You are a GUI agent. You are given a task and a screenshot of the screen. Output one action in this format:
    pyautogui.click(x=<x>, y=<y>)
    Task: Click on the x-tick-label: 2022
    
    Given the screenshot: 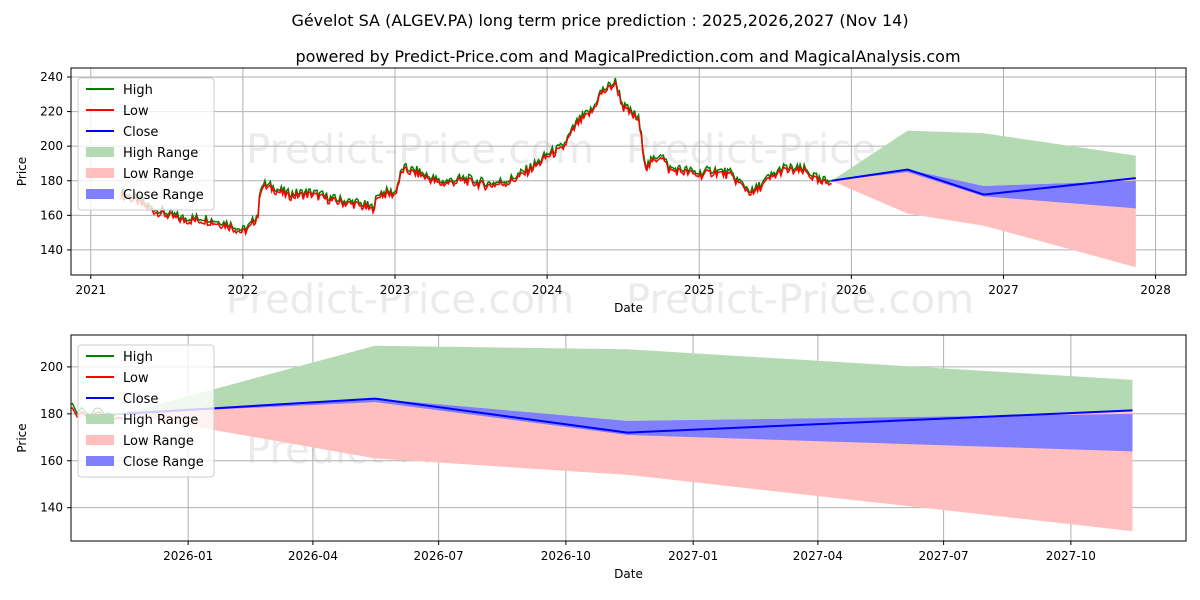 What is the action you would take?
    pyautogui.click(x=243, y=290)
    